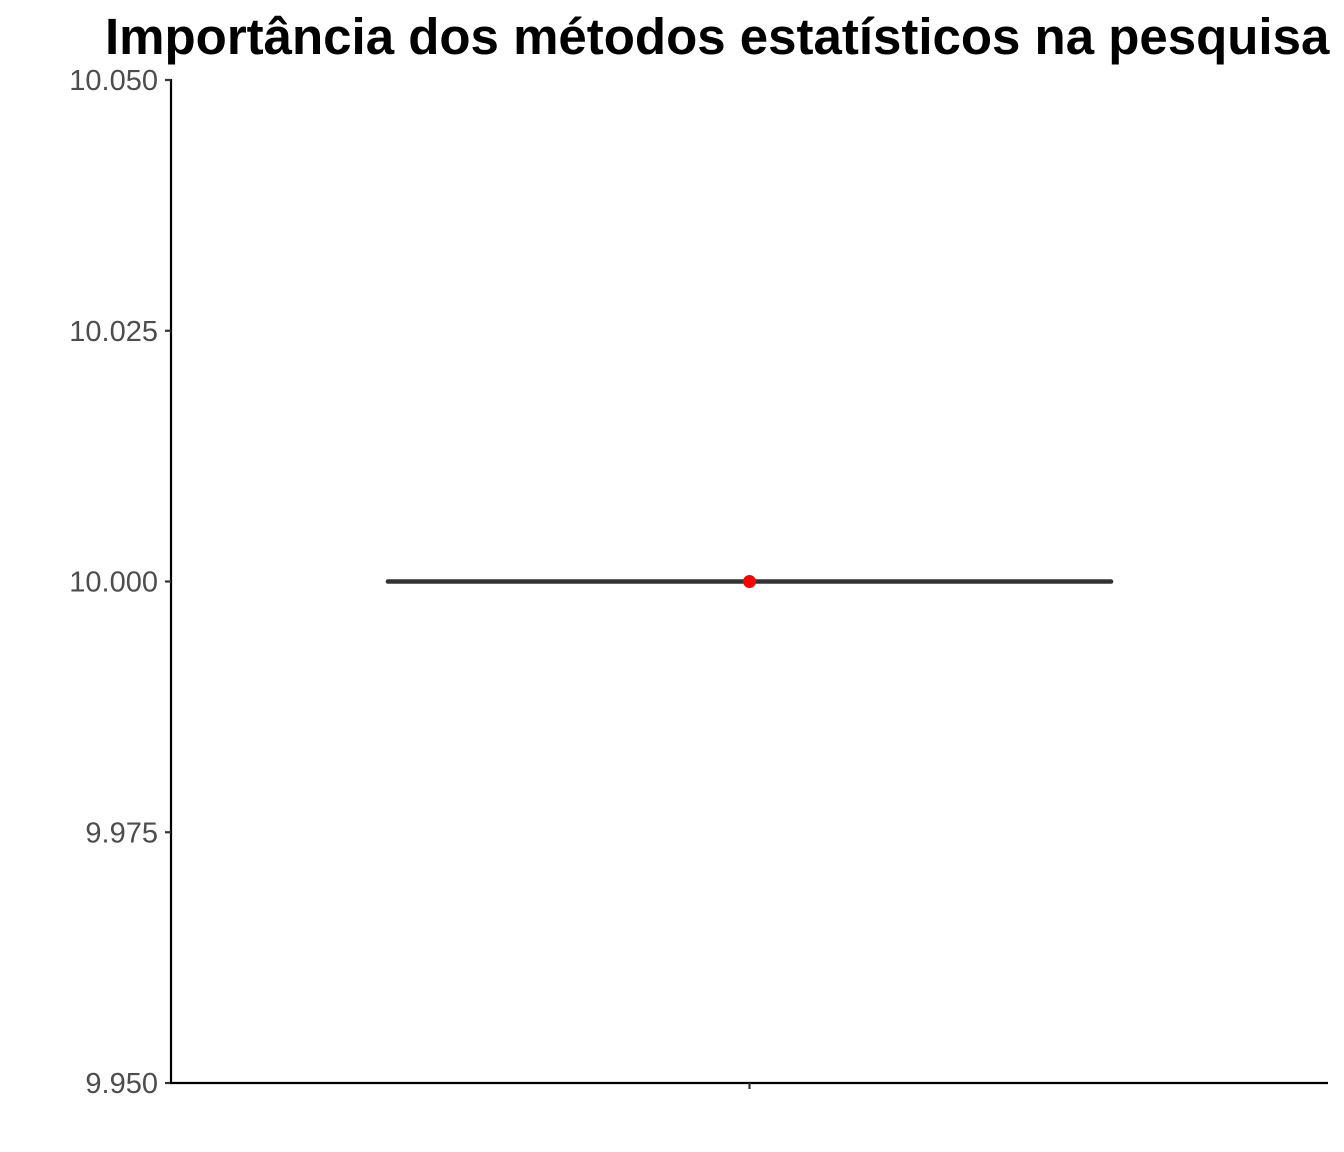  I want to click on mean-point, so click(749, 581).